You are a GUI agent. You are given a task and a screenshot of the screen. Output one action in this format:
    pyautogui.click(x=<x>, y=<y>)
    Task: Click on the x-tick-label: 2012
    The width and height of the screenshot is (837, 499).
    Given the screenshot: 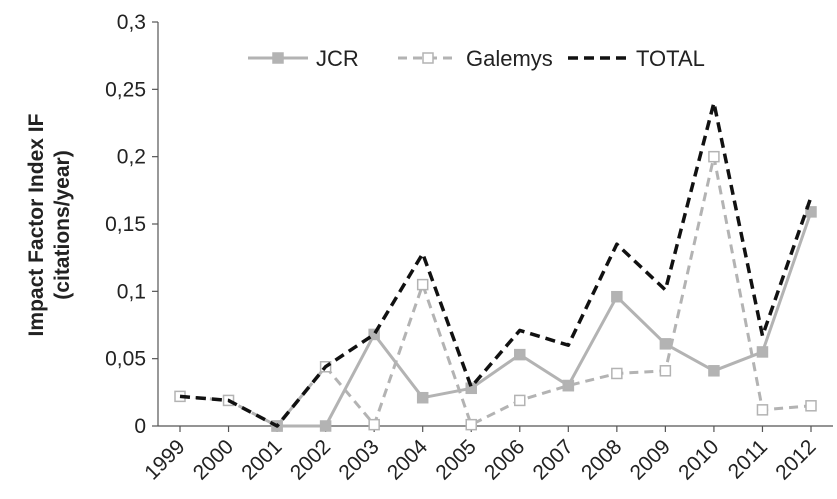 What is the action you would take?
    pyautogui.click(x=795, y=459)
    